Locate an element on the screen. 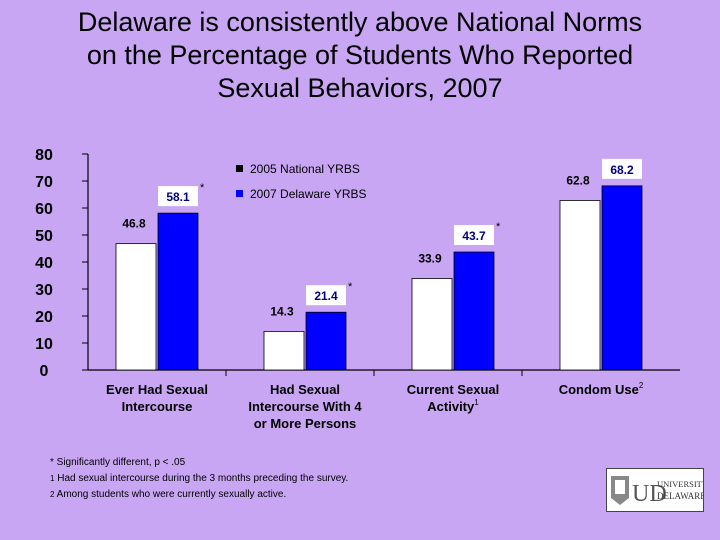 This screenshot has height=540, width=720. x-category-label: Condom Use2 is located at coordinates (601, 389).